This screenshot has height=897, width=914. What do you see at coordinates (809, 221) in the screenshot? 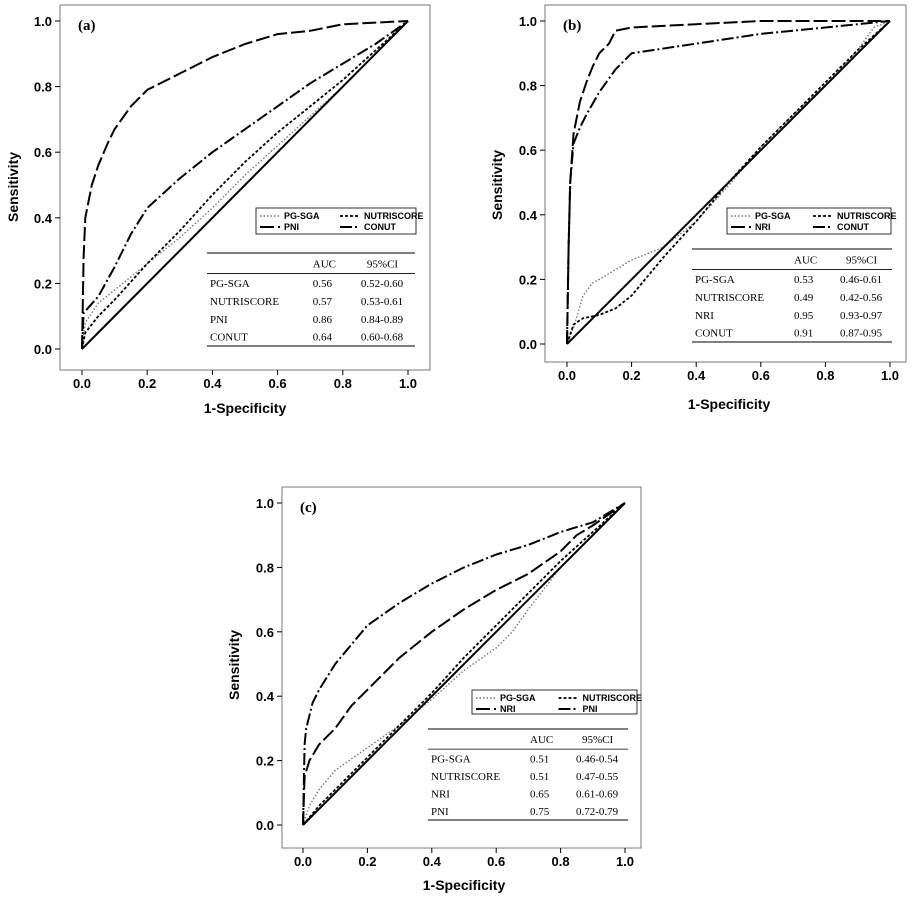
I see `legend-box` at bounding box center [809, 221].